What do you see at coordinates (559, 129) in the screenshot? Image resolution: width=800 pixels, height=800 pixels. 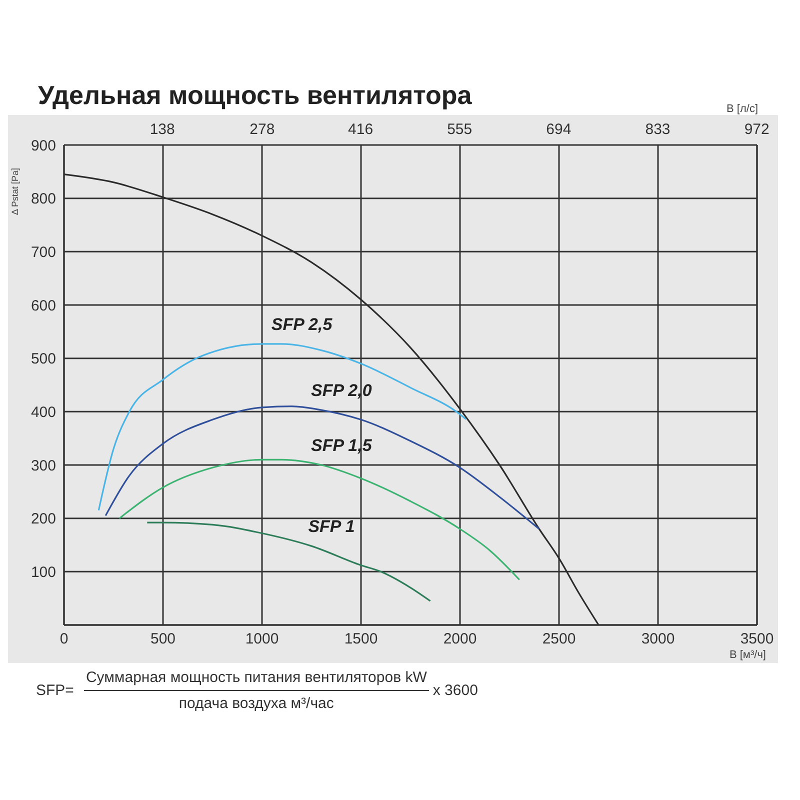 I see `x2-tick-label: 694` at bounding box center [559, 129].